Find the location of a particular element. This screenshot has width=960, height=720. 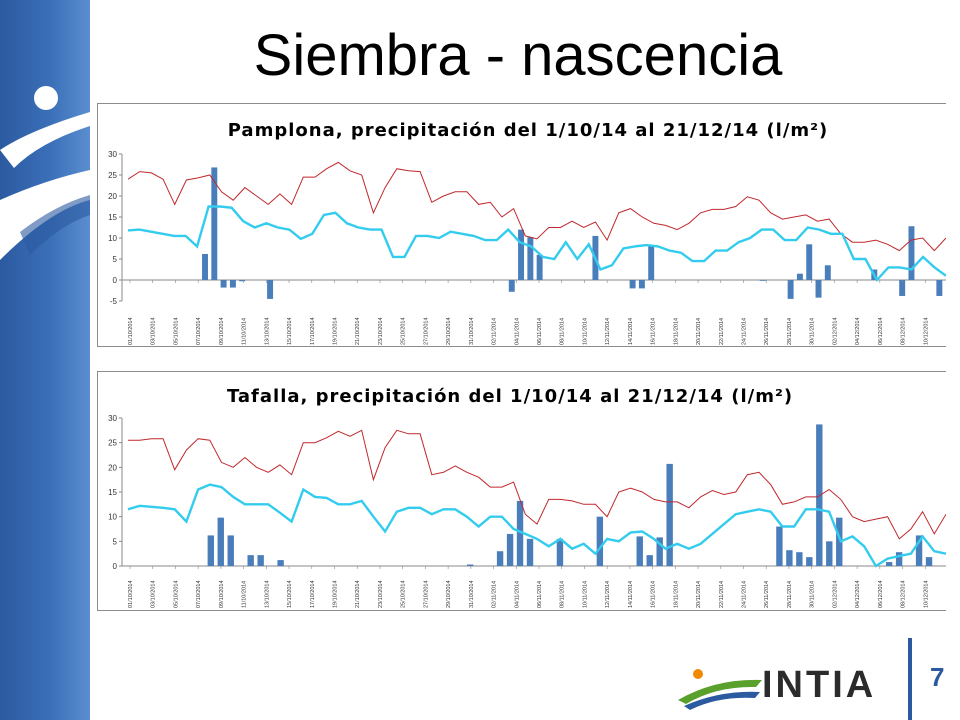

x-tick-label: 12/11/2014 is located at coordinates (608, 594).